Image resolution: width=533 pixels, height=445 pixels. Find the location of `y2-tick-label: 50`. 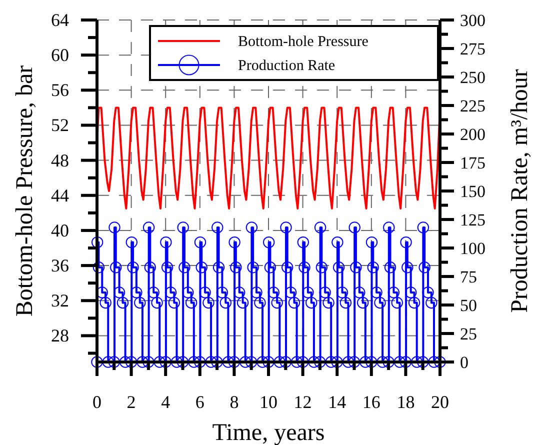

y2-tick-label: 50 is located at coordinates (468, 305).